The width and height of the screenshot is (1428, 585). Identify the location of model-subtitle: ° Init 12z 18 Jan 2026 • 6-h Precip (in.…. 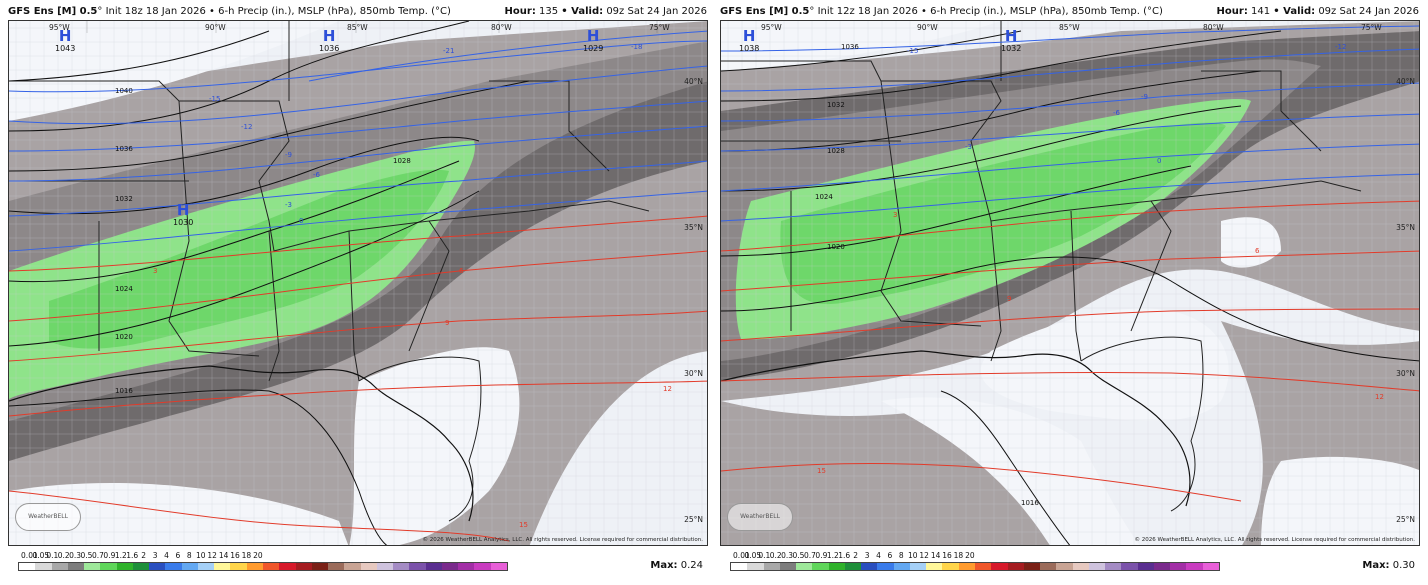
(986, 11).